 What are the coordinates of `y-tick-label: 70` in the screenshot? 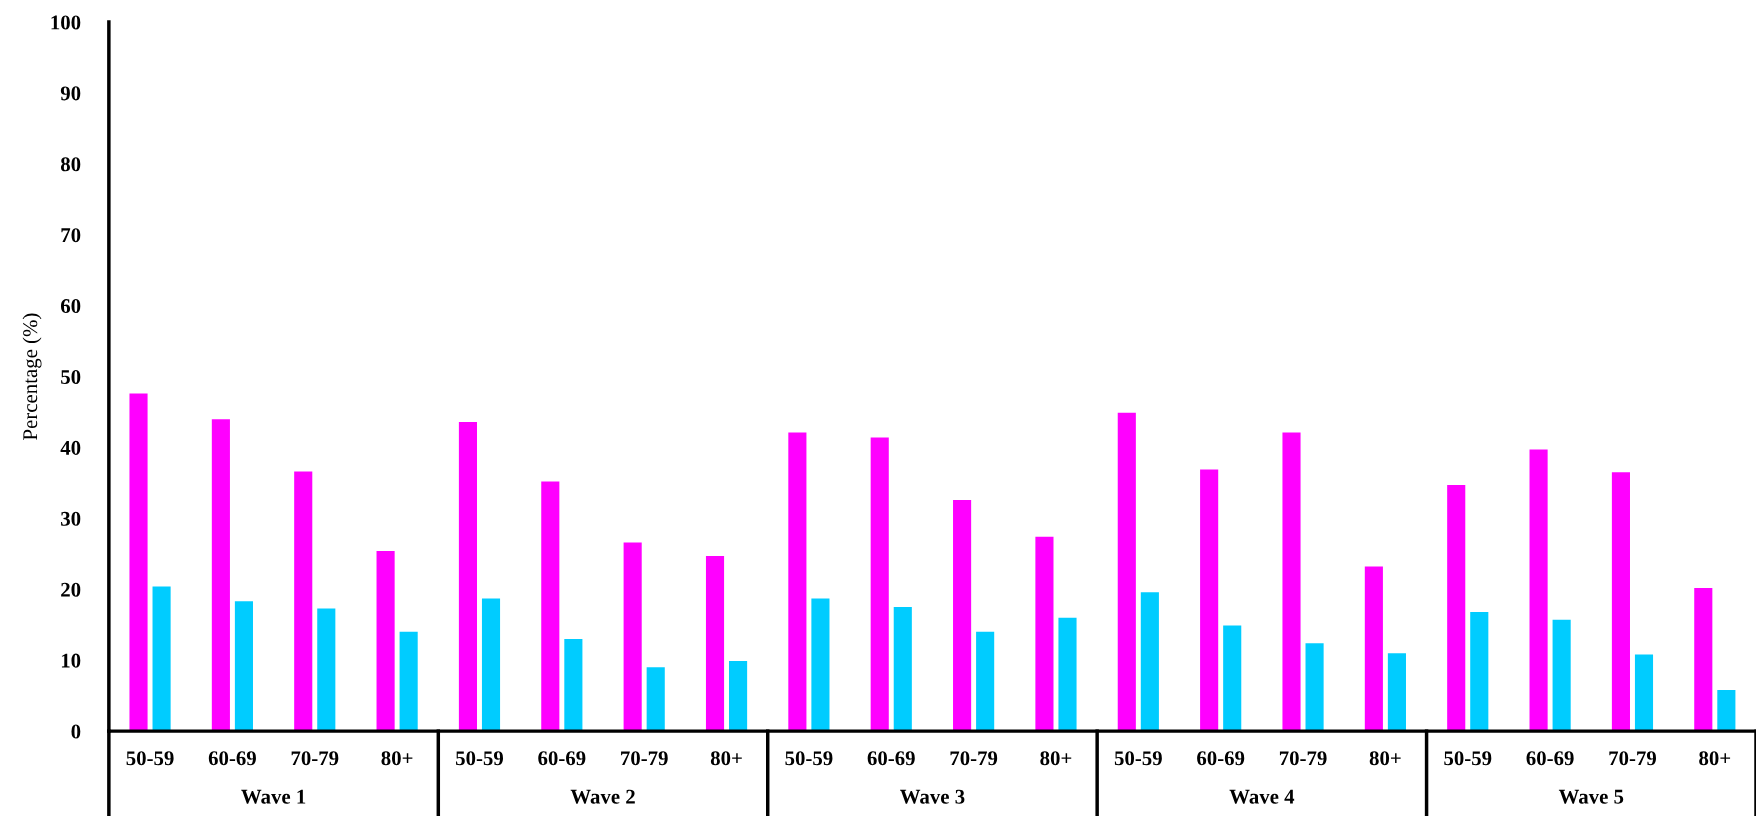 It's located at (71, 235).